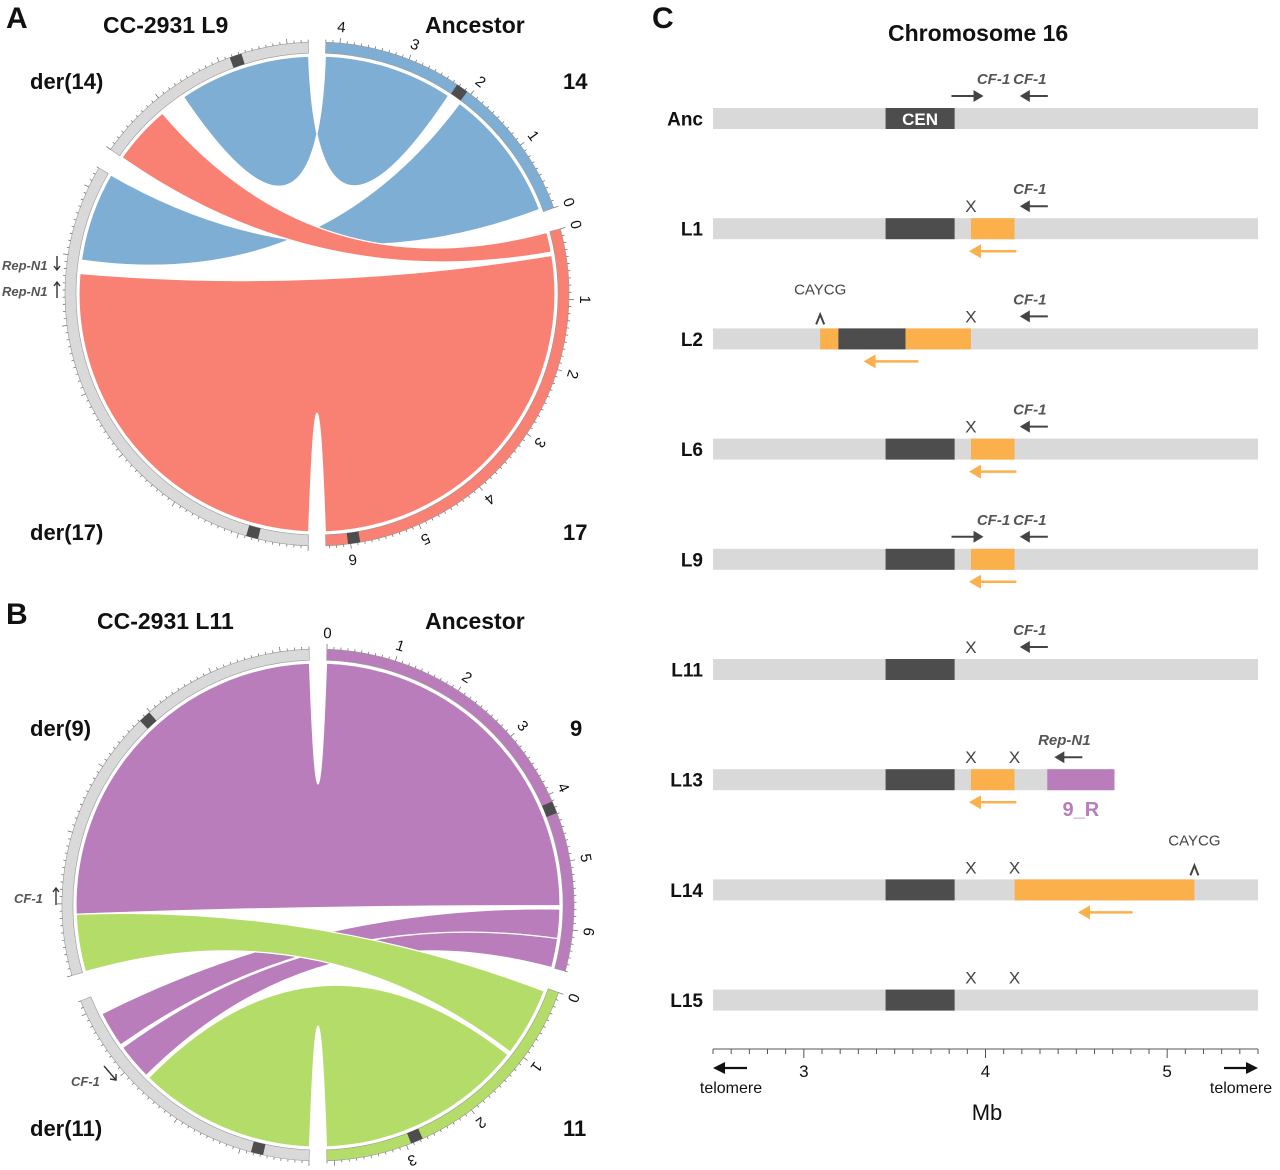  Describe the element at coordinates (185, 812) in the screenshot. I see `chromosome-arc-der9` at that location.